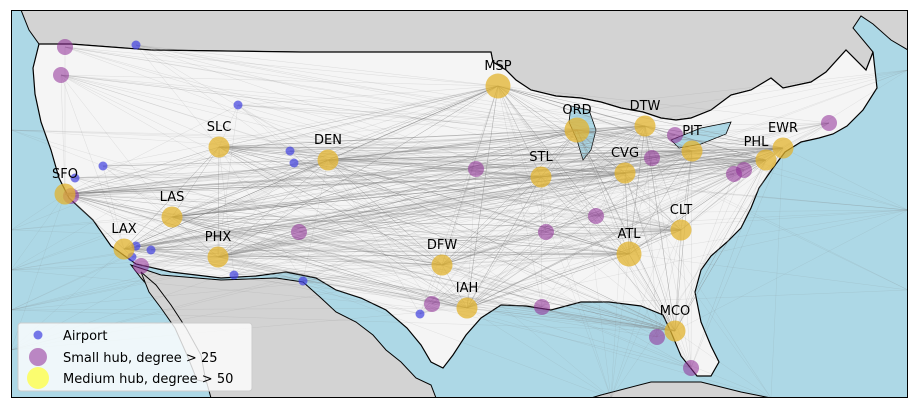  I want to click on airport-marker, so click(420, 314).